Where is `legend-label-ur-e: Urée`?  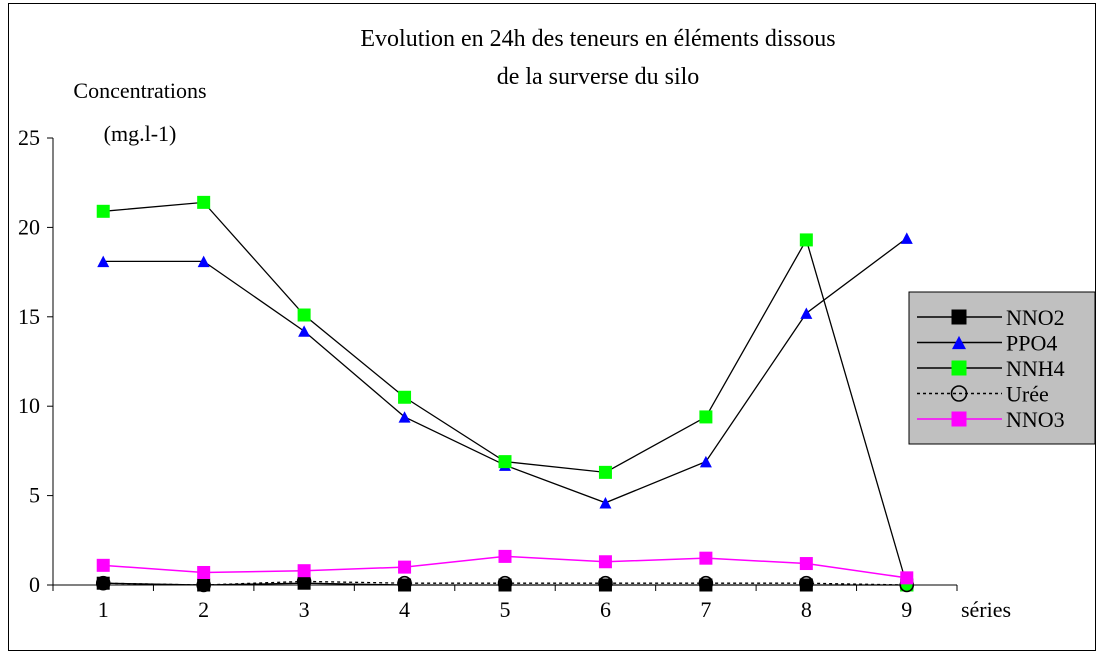
legend-label-ur-e: Urée is located at coordinates (1027, 394).